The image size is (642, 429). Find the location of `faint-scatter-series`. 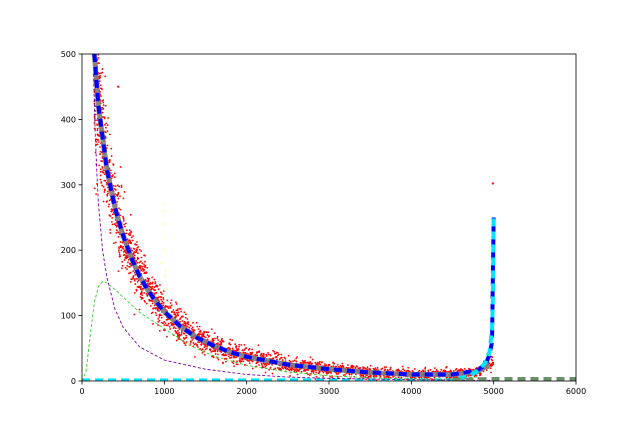

faint-scatter-series is located at coordinates (164, 260).